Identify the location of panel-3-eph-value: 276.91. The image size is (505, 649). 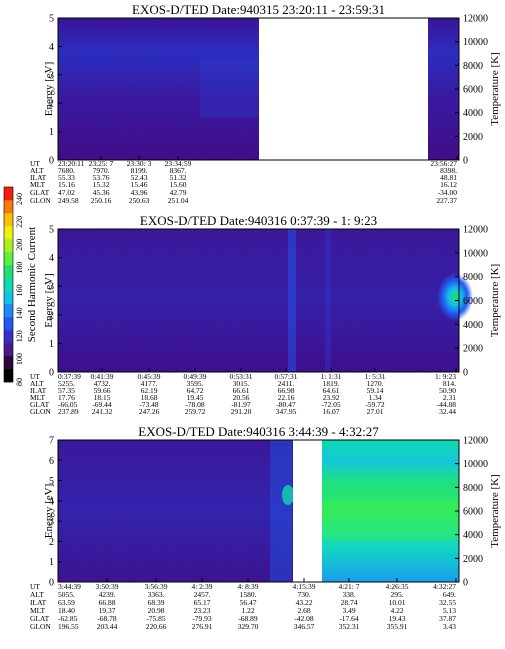
(202, 626).